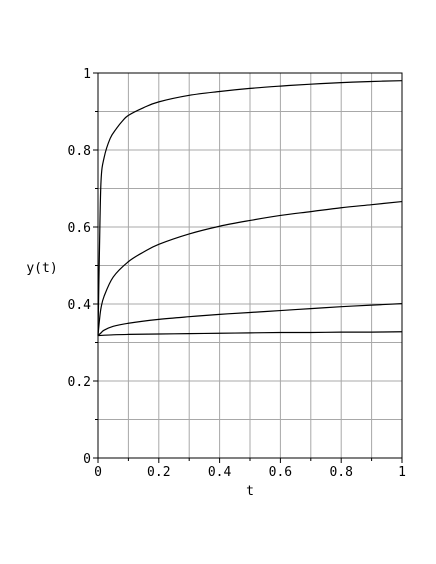 The height and width of the screenshot is (564, 436). What do you see at coordinates (87, 459) in the screenshot?
I see `y-tick-label: 0` at bounding box center [87, 459].